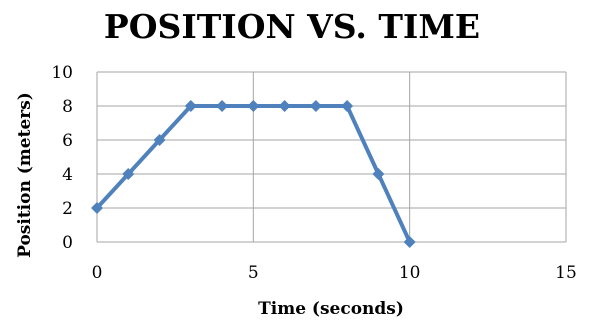 This screenshot has height=326, width=592. What do you see at coordinates (67, 175) in the screenshot?
I see `y-tick-label: 4` at bounding box center [67, 175].